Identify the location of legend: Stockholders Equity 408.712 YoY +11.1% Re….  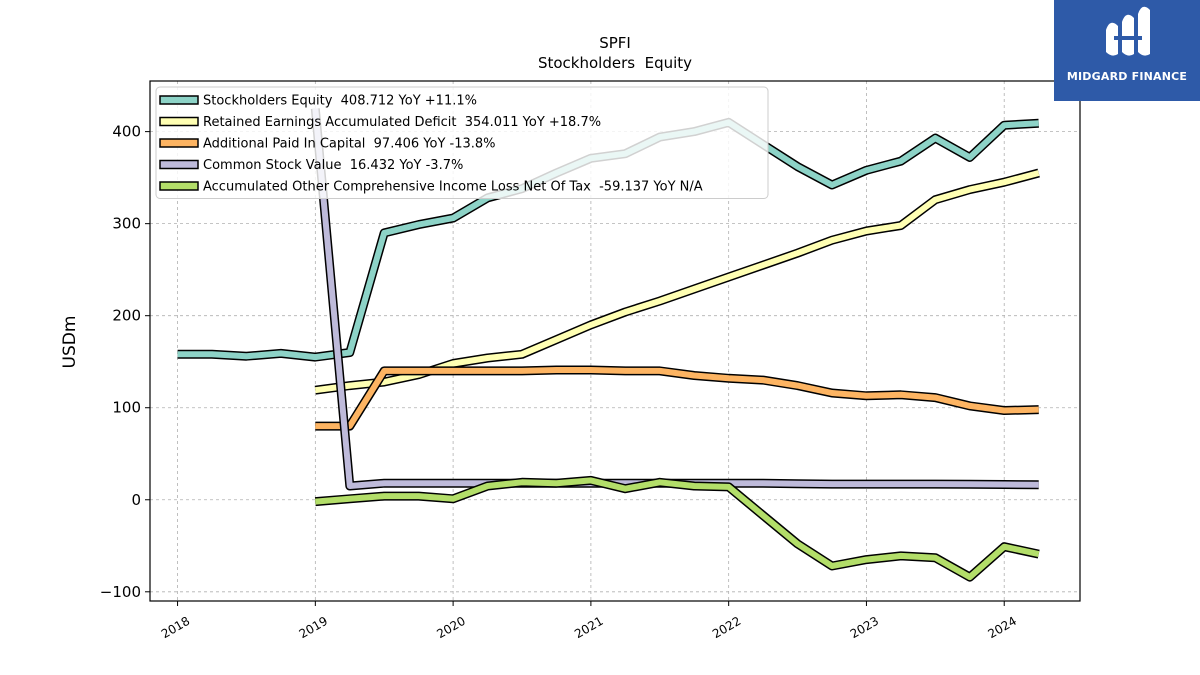
(462, 142).